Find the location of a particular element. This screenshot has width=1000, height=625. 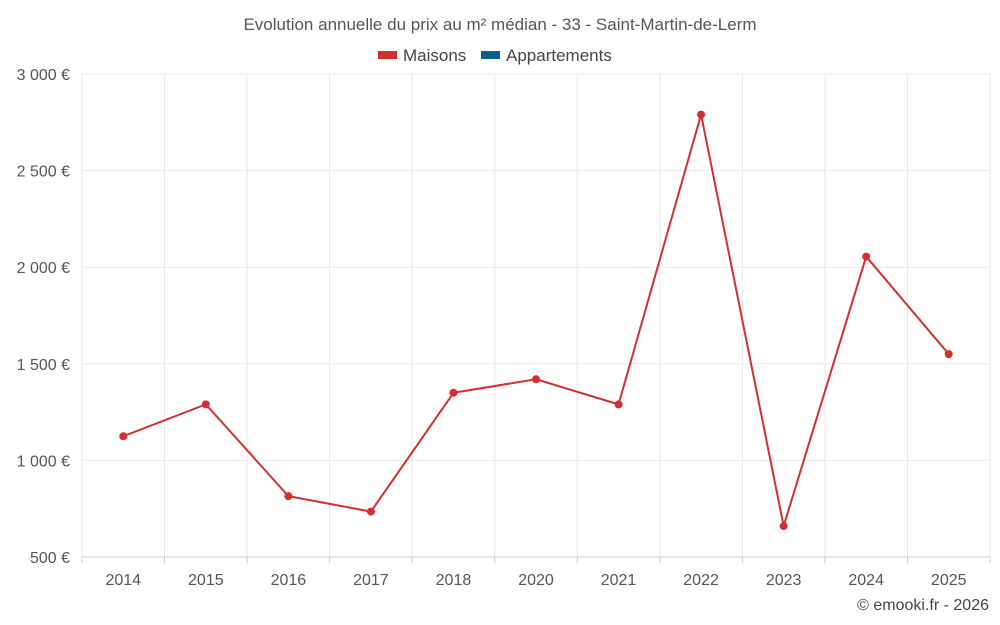

legend-item-appartements: Appartements is located at coordinates (546, 55).